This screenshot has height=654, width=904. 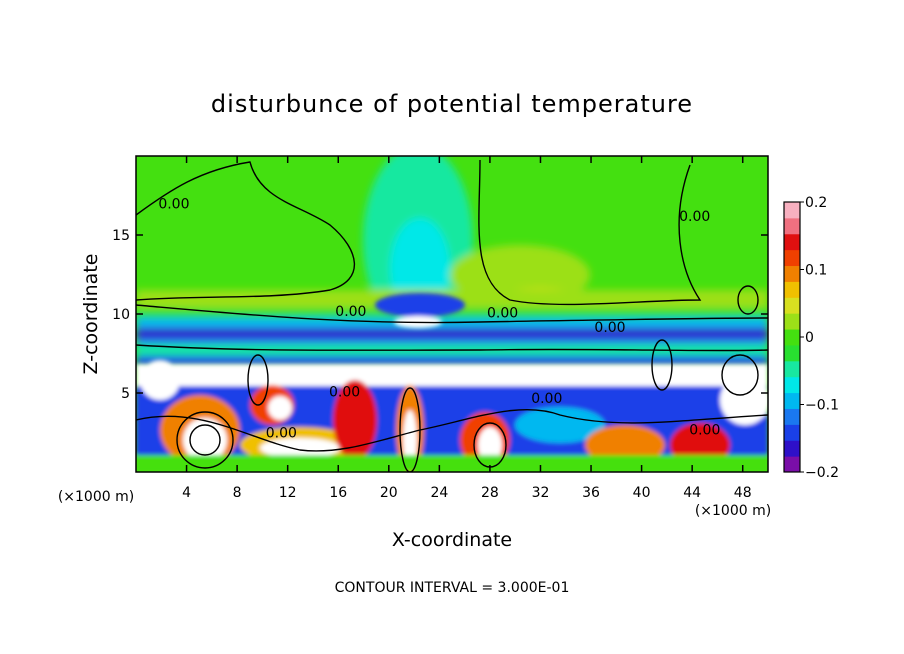 What do you see at coordinates (121, 315) in the screenshot?
I see `y-tick-label: 10` at bounding box center [121, 315].